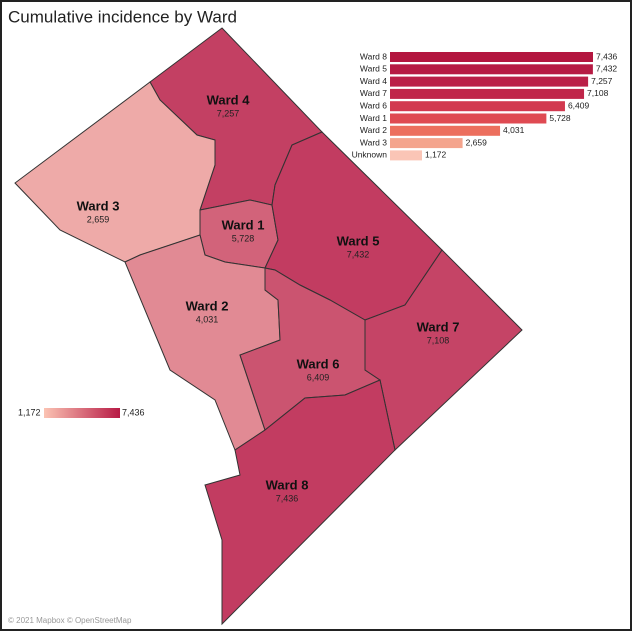 Image resolution: width=633 pixels, height=637 pixels. Describe the element at coordinates (243, 238) in the screenshot. I see `ward-value: 5,728` at that location.